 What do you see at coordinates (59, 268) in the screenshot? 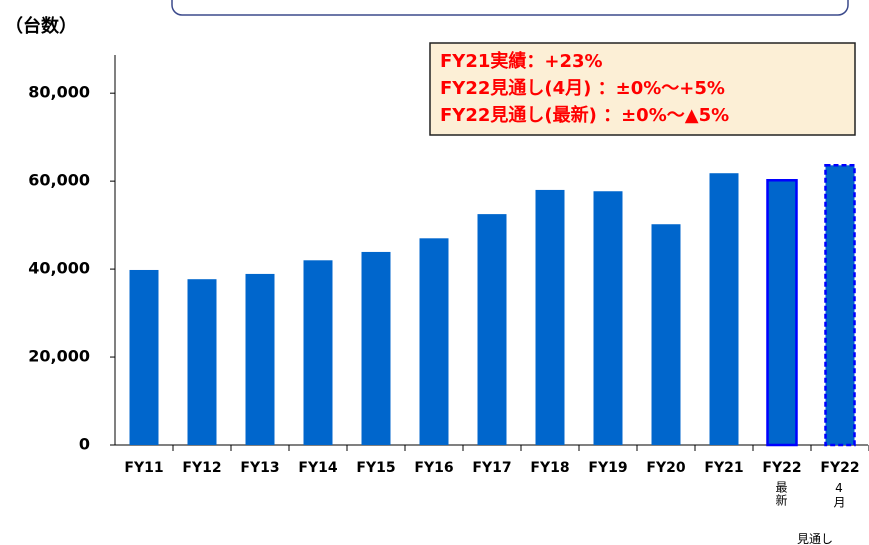
I see `y-tick-label: 40,000` at bounding box center [59, 268].